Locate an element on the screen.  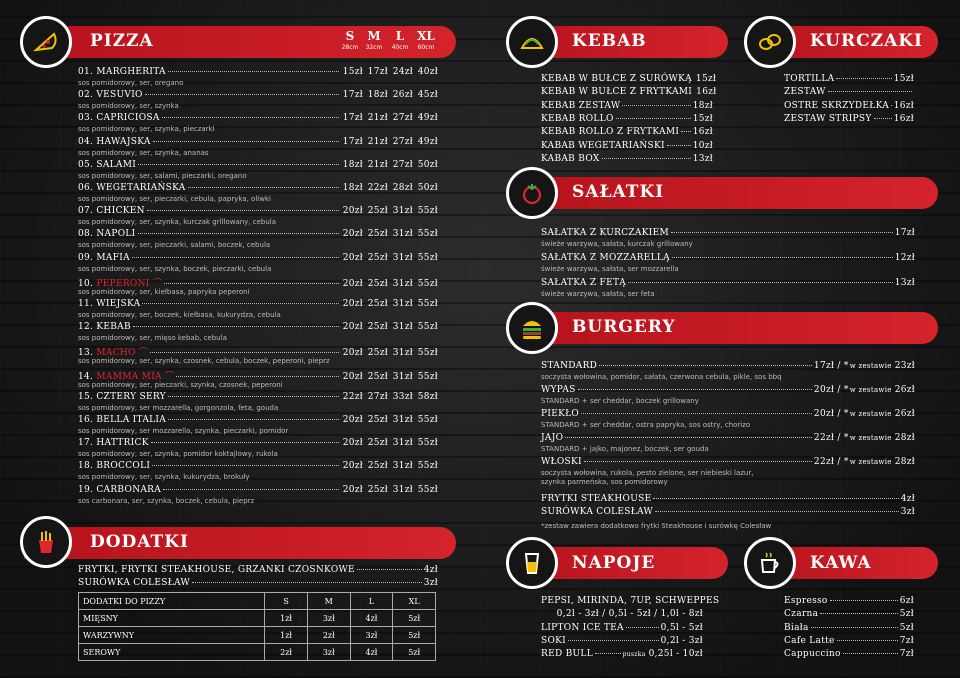
pizza-price: 21zł is located at coordinates (377, 164).